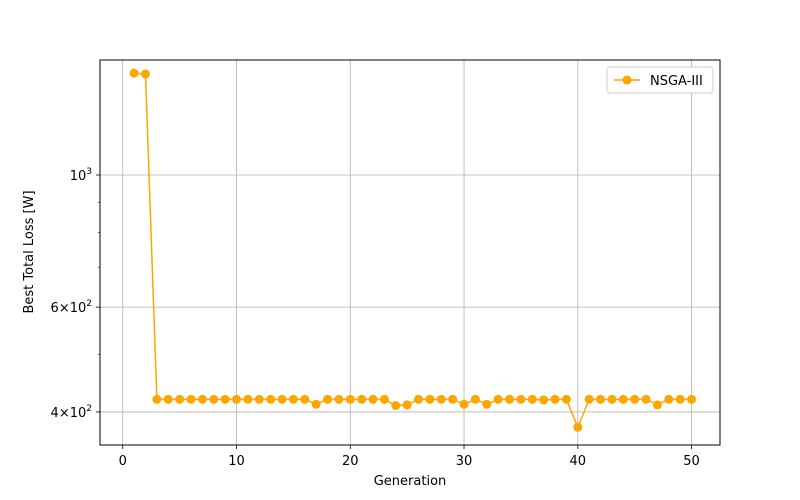 This screenshot has height=500, width=800. I want to click on y-tick-label: 6×10², so click(71, 307).